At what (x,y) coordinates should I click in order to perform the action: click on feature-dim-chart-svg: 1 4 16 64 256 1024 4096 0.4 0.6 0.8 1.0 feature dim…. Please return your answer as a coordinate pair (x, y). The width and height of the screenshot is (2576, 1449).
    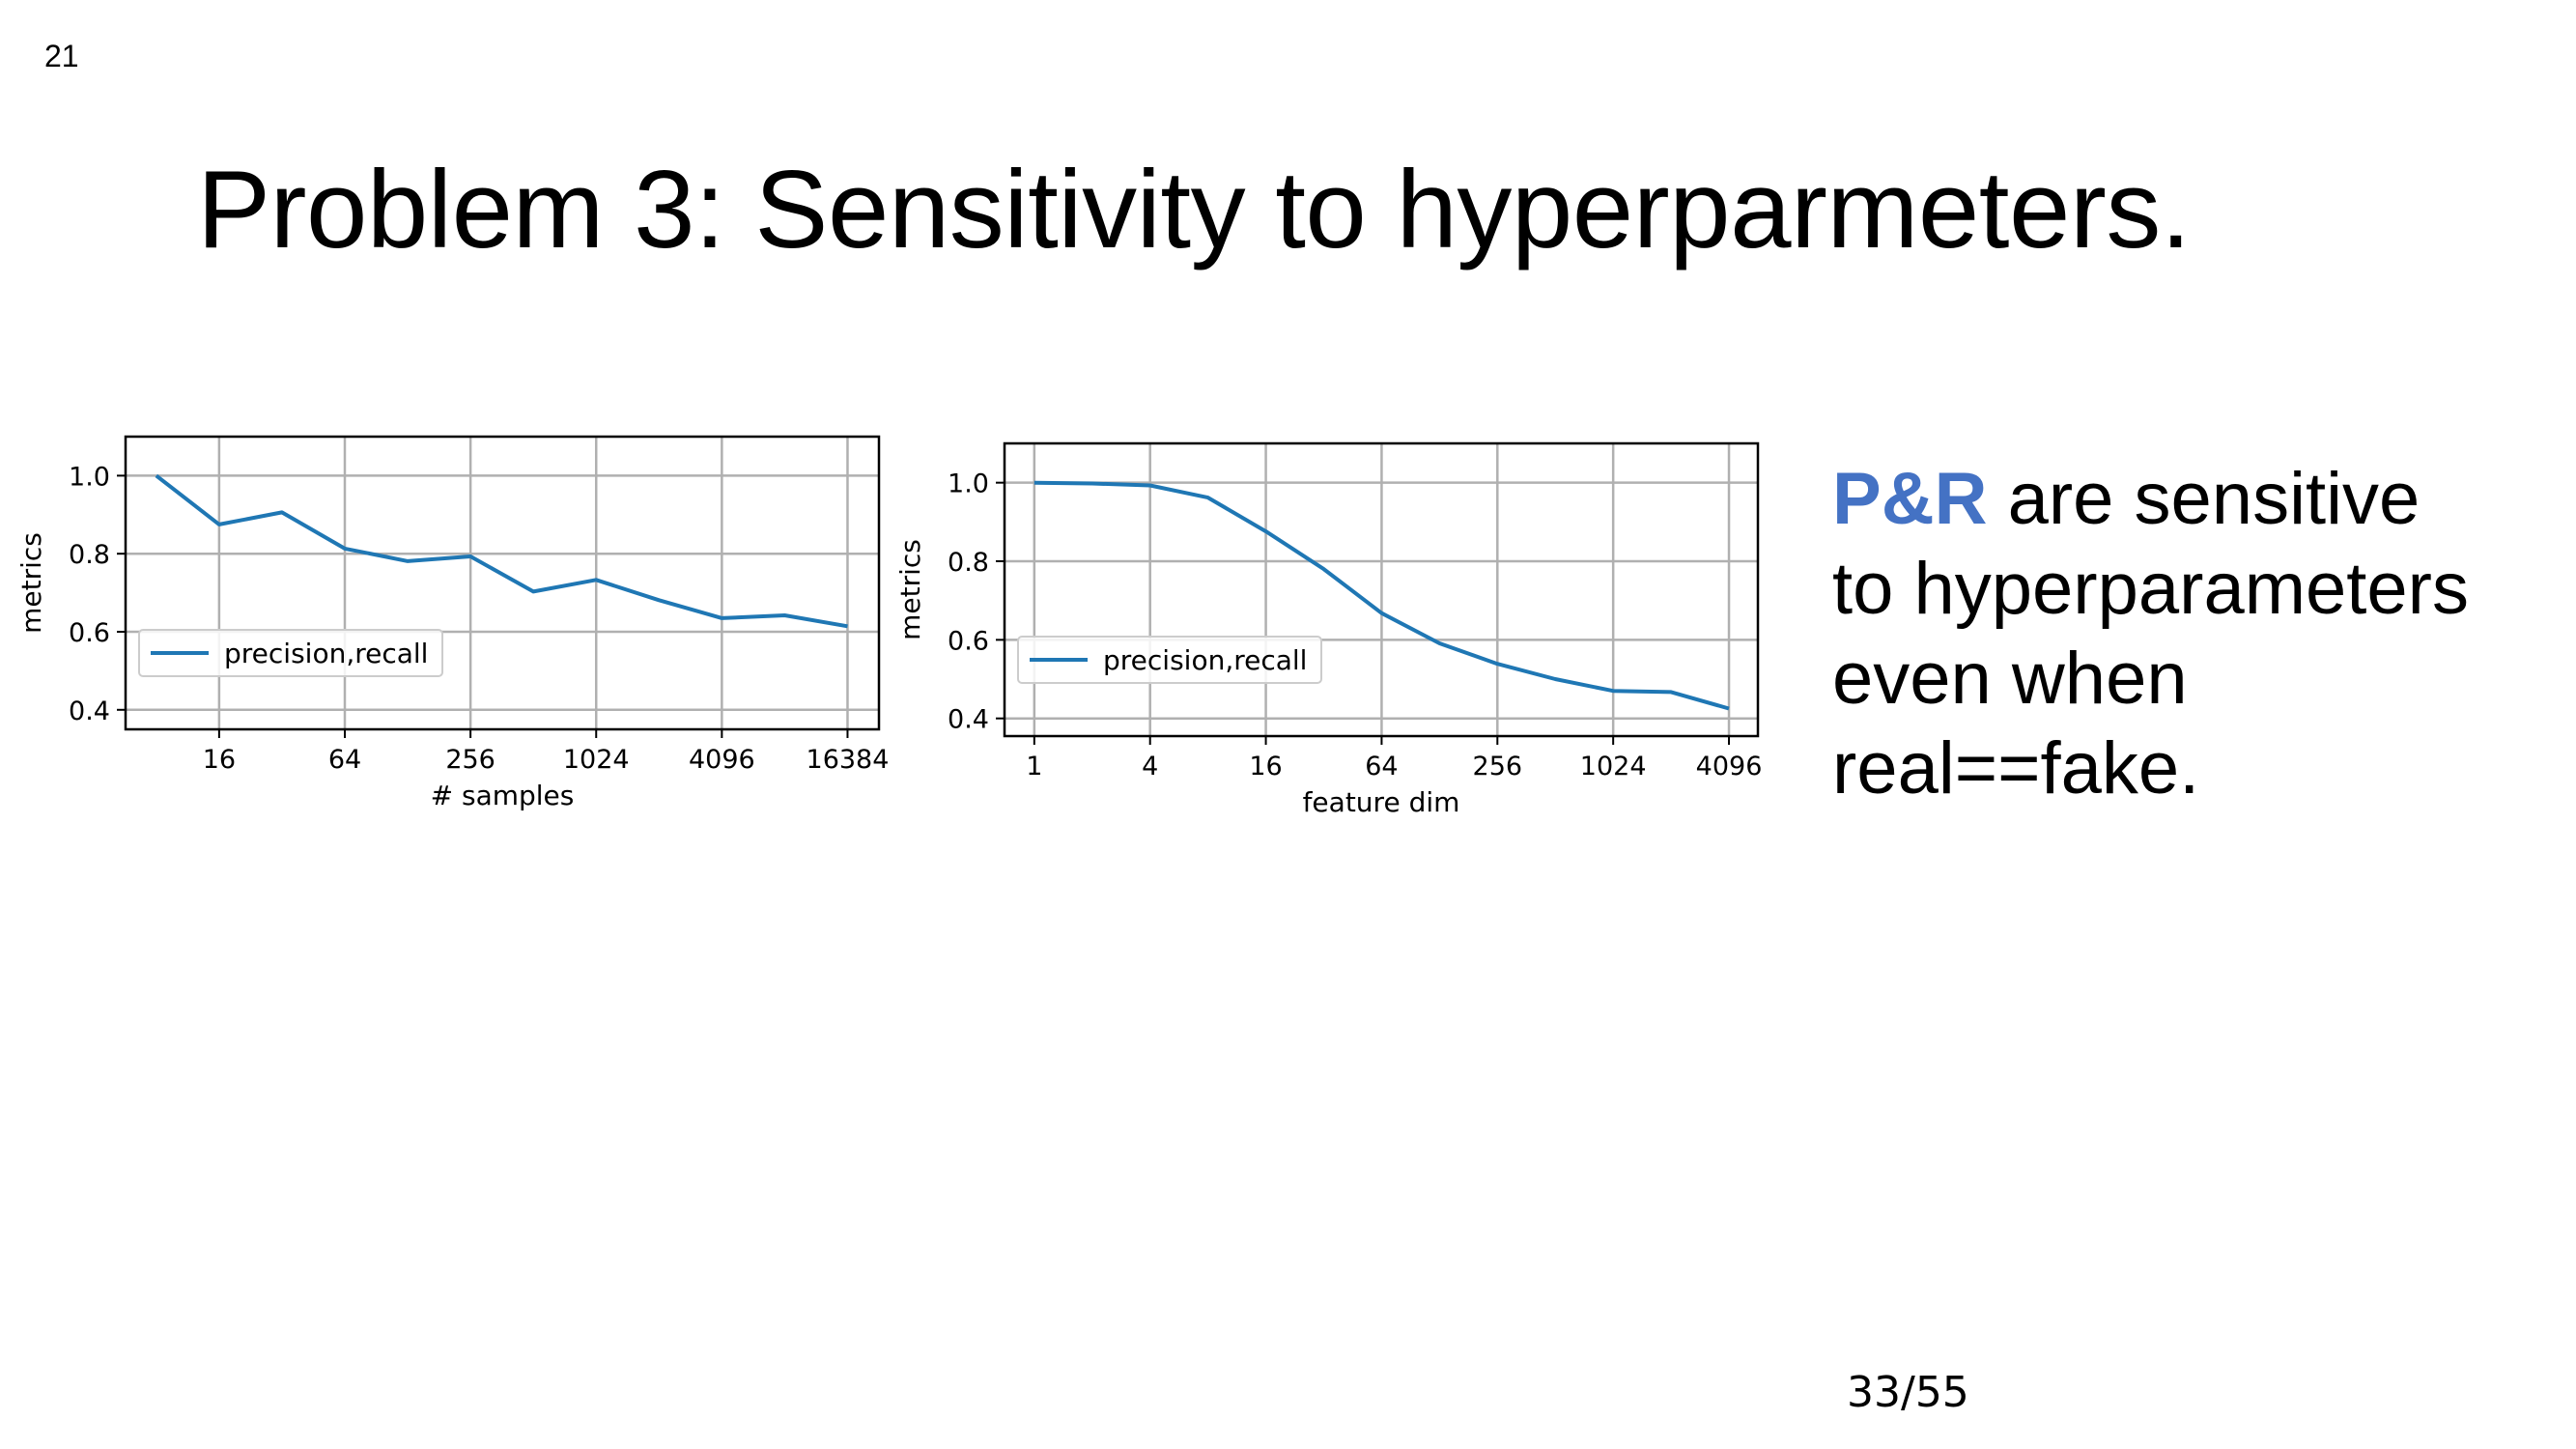
    Looking at the image, I should click on (1328, 629).